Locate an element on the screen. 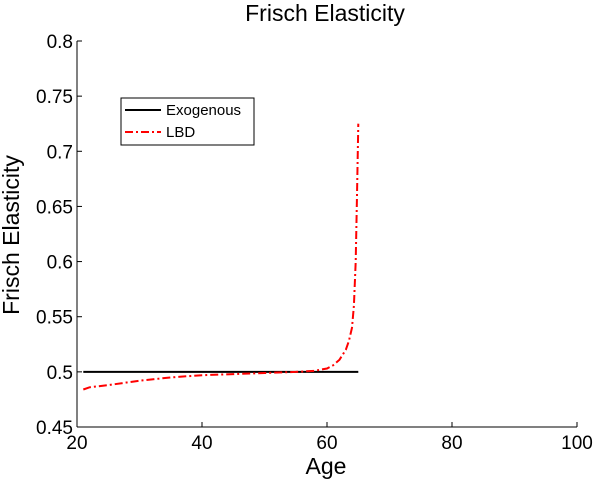 This screenshot has height=481, width=596. legend-box is located at coordinates (187, 121).